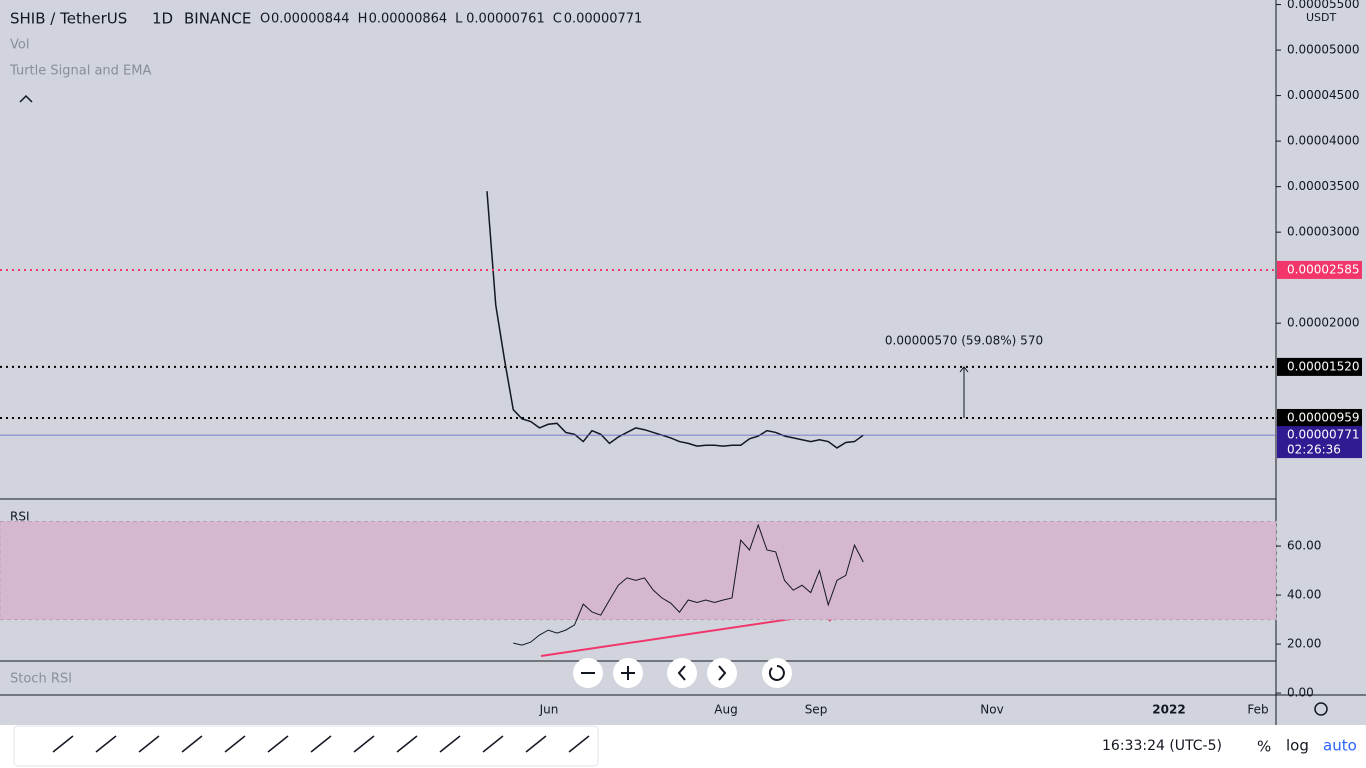 This screenshot has height=768, width=1366. I want to click on symbol: SHIB / TetherUS, so click(68, 19).